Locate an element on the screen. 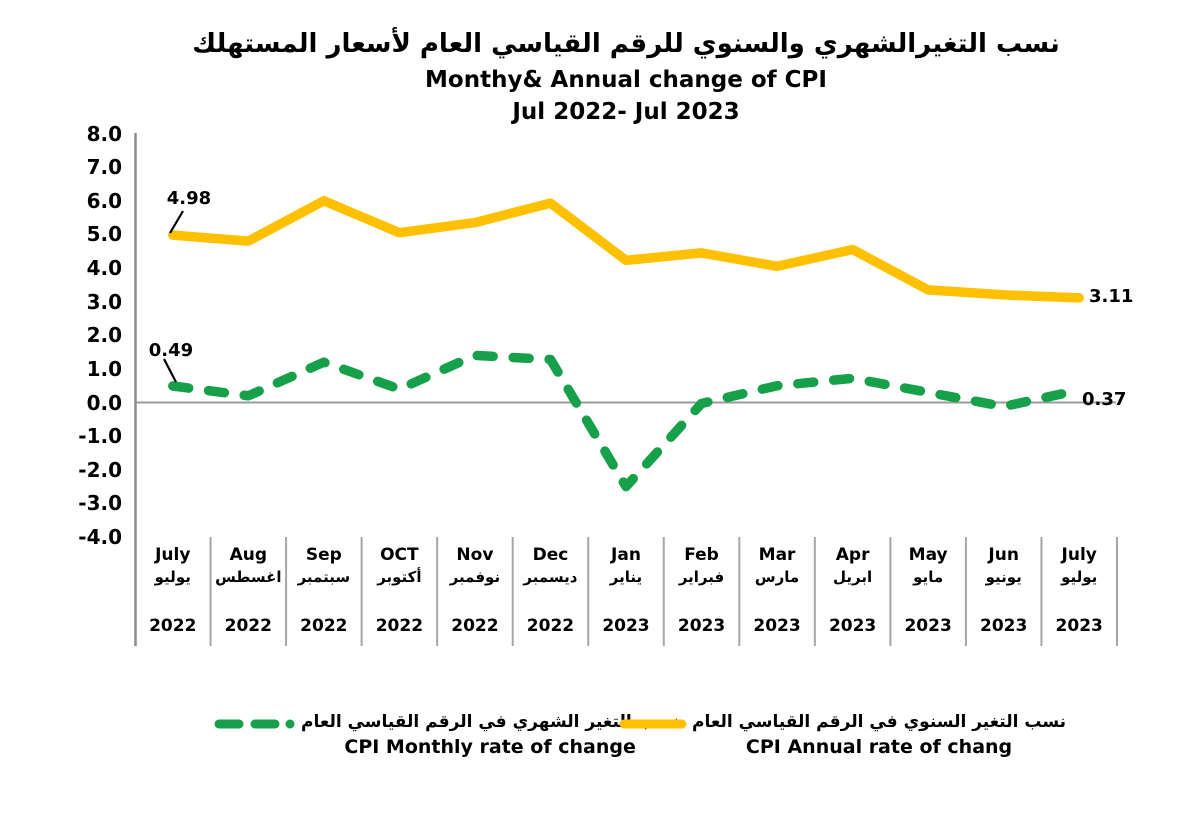 The height and width of the screenshot is (823, 1200). y-tick-label: -3.0 is located at coordinates (100, 503).